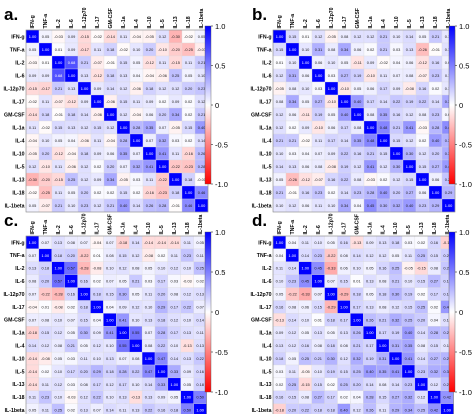 The image size is (474, 414). Describe the element at coordinates (423, 88) in the screenshot. I see `cell-value-label: 0.16` at that location.